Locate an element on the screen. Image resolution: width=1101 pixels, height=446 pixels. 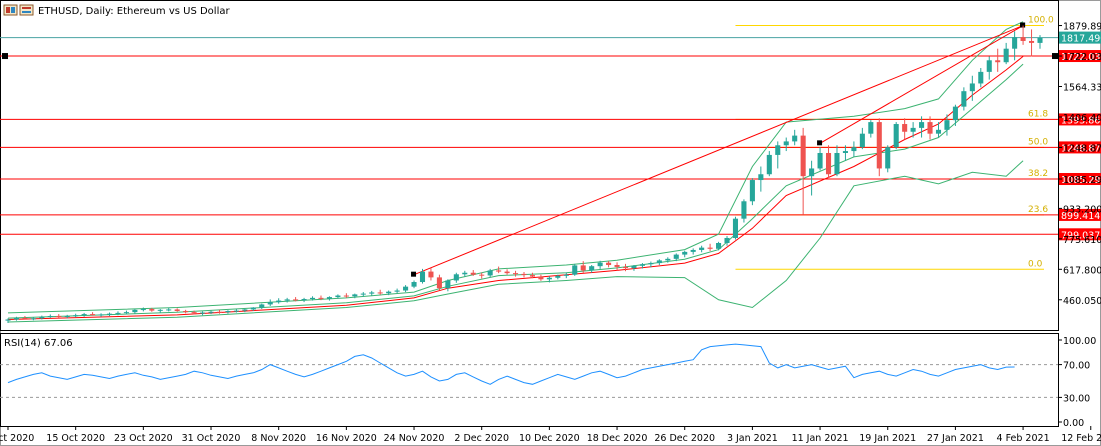
price-tick-label: 933.200 is located at coordinates (1082, 209).